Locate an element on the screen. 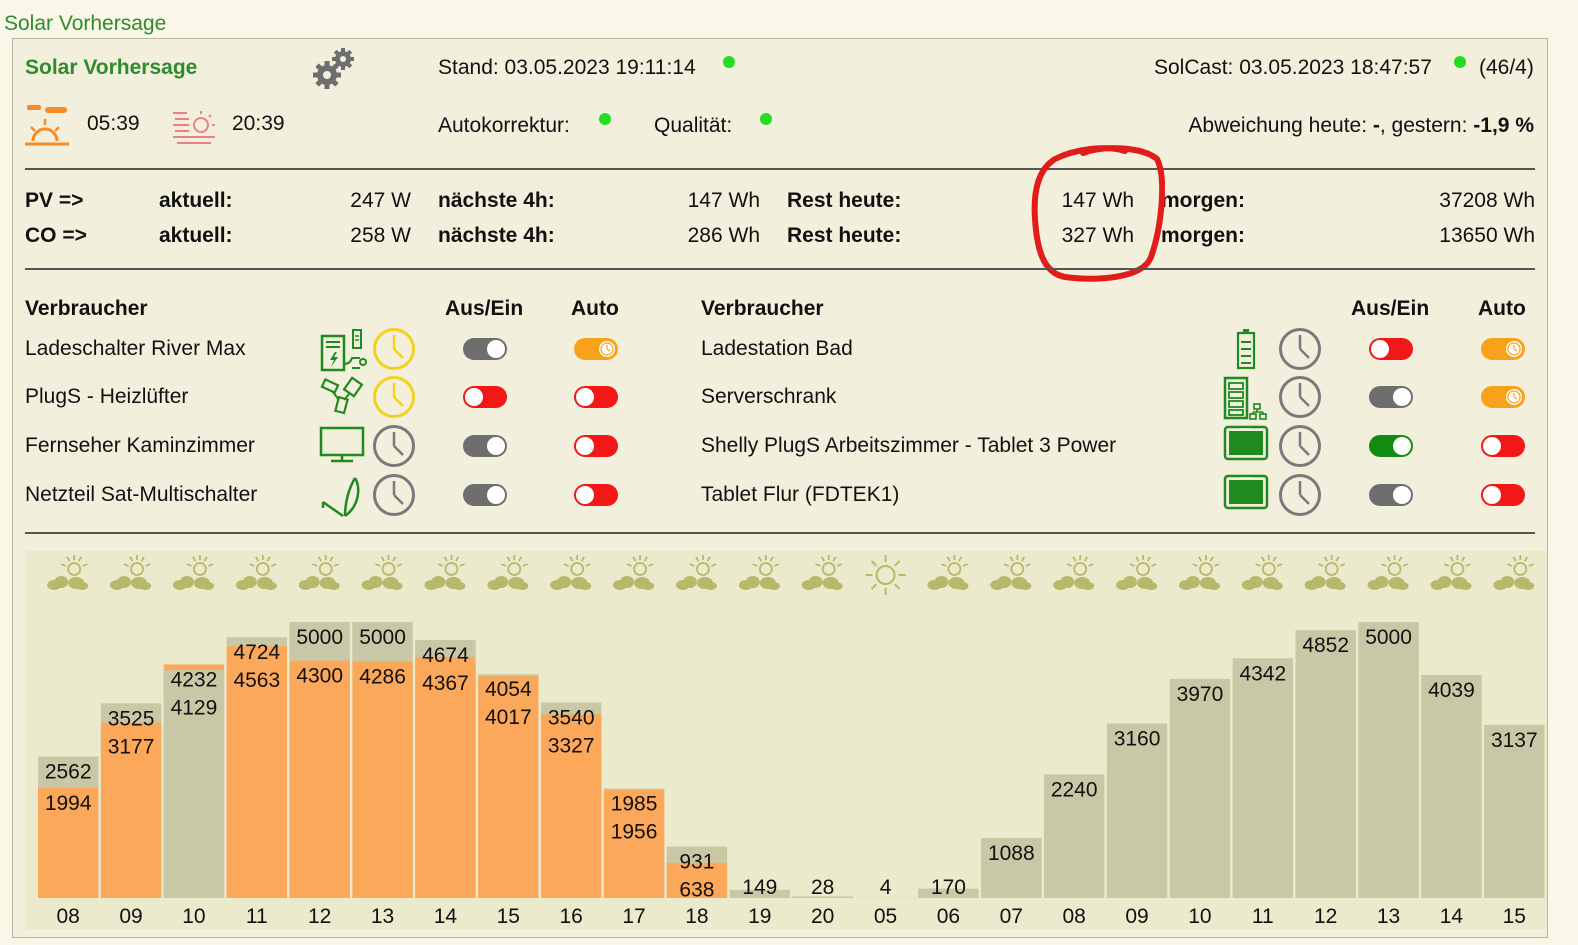 This screenshot has width=1578, height=945. summary-morgen-label: morgen: is located at coordinates (1203, 235).